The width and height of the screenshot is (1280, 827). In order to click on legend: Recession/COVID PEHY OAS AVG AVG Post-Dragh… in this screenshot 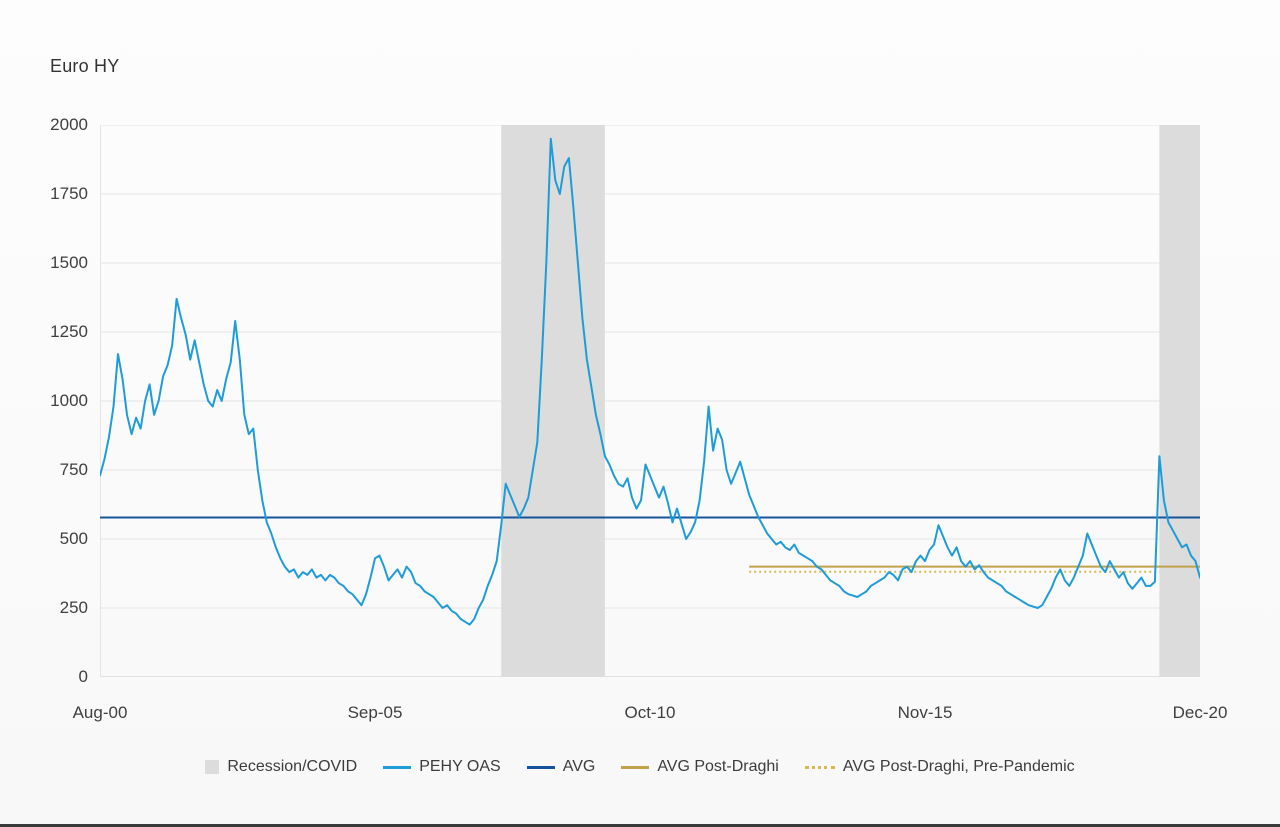, I will do `click(640, 767)`.